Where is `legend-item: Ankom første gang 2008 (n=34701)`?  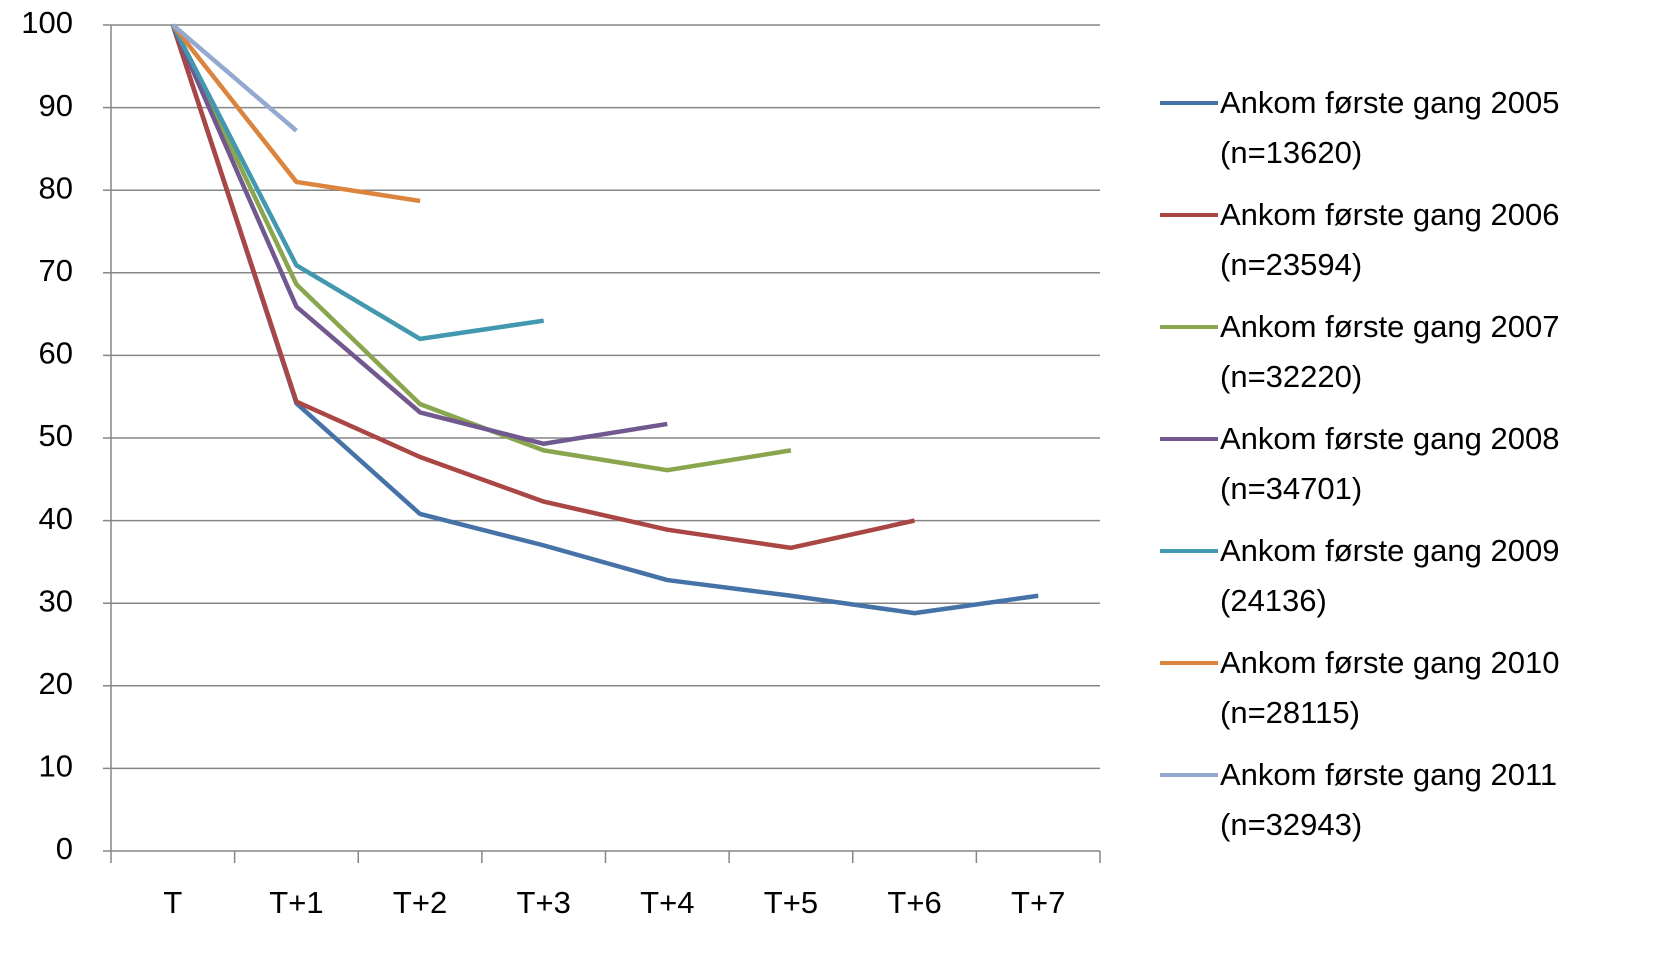
legend-item: Ankom første gang 2008 (n=34701) is located at coordinates (1400, 470).